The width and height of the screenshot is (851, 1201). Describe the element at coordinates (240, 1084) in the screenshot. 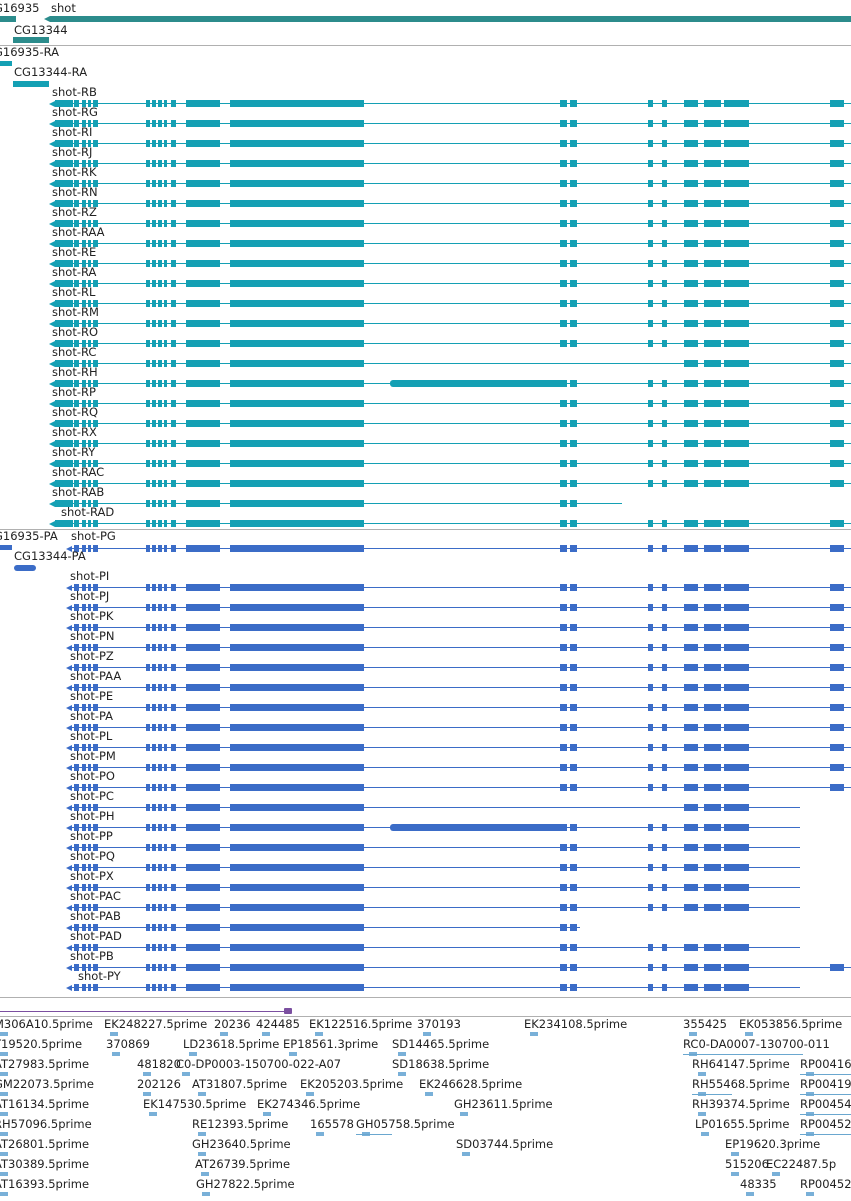

I see `est-label: AT31807.5prime` at that location.